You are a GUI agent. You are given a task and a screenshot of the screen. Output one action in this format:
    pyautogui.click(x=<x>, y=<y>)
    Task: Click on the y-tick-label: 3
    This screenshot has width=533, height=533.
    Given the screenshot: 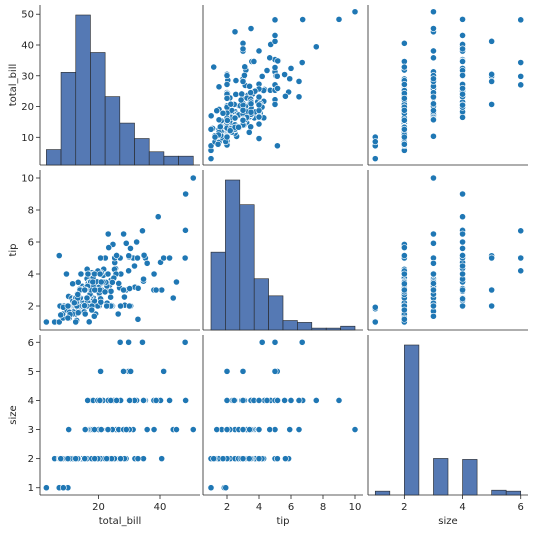 What is the action you would take?
    pyautogui.click(x=31, y=430)
    